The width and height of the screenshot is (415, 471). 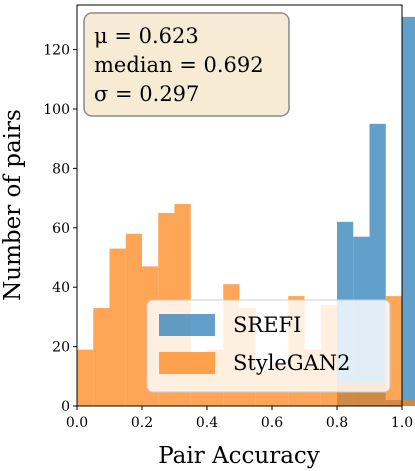 I want to click on y-tick-label-2: 40, so click(x=61, y=288).